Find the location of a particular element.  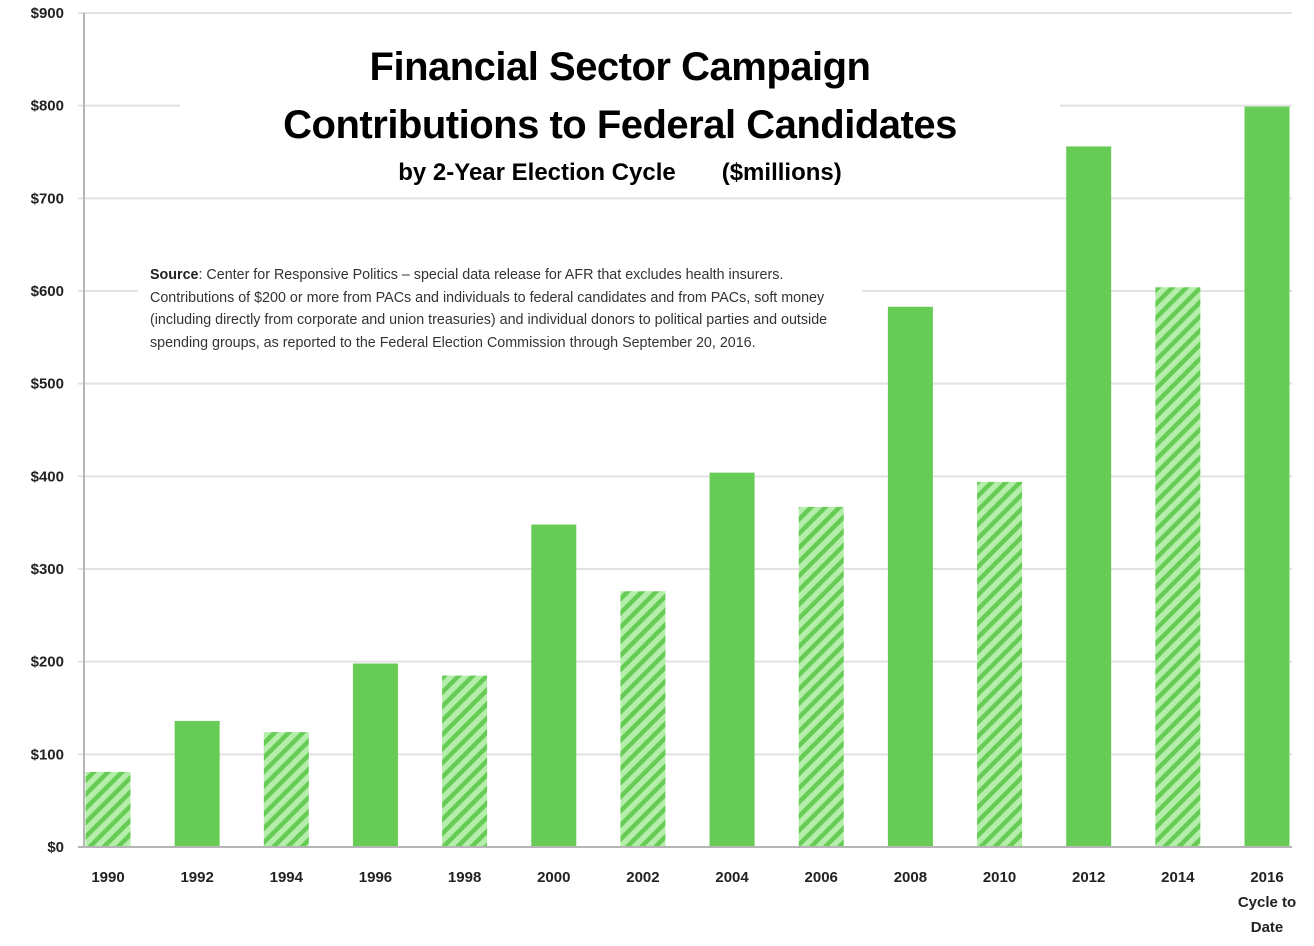

x-tick-label: 2002 is located at coordinates (642, 877).